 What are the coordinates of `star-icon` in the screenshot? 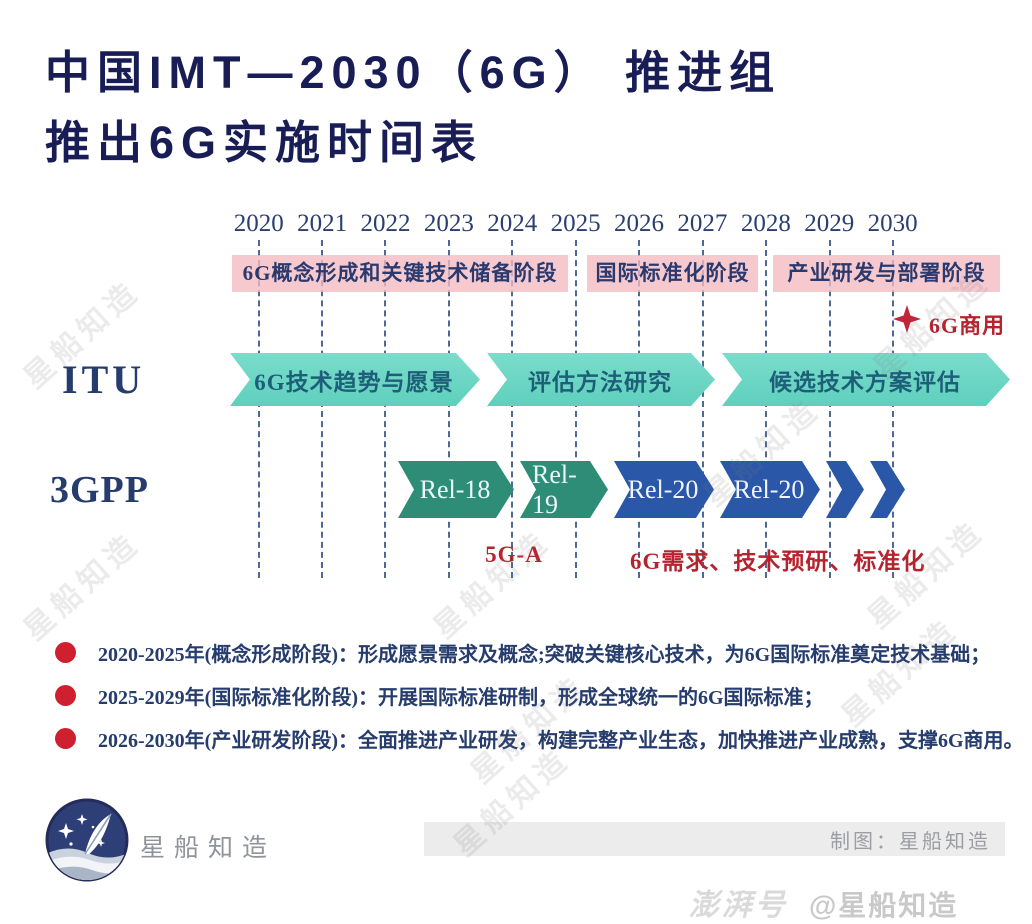 It's located at (907, 319).